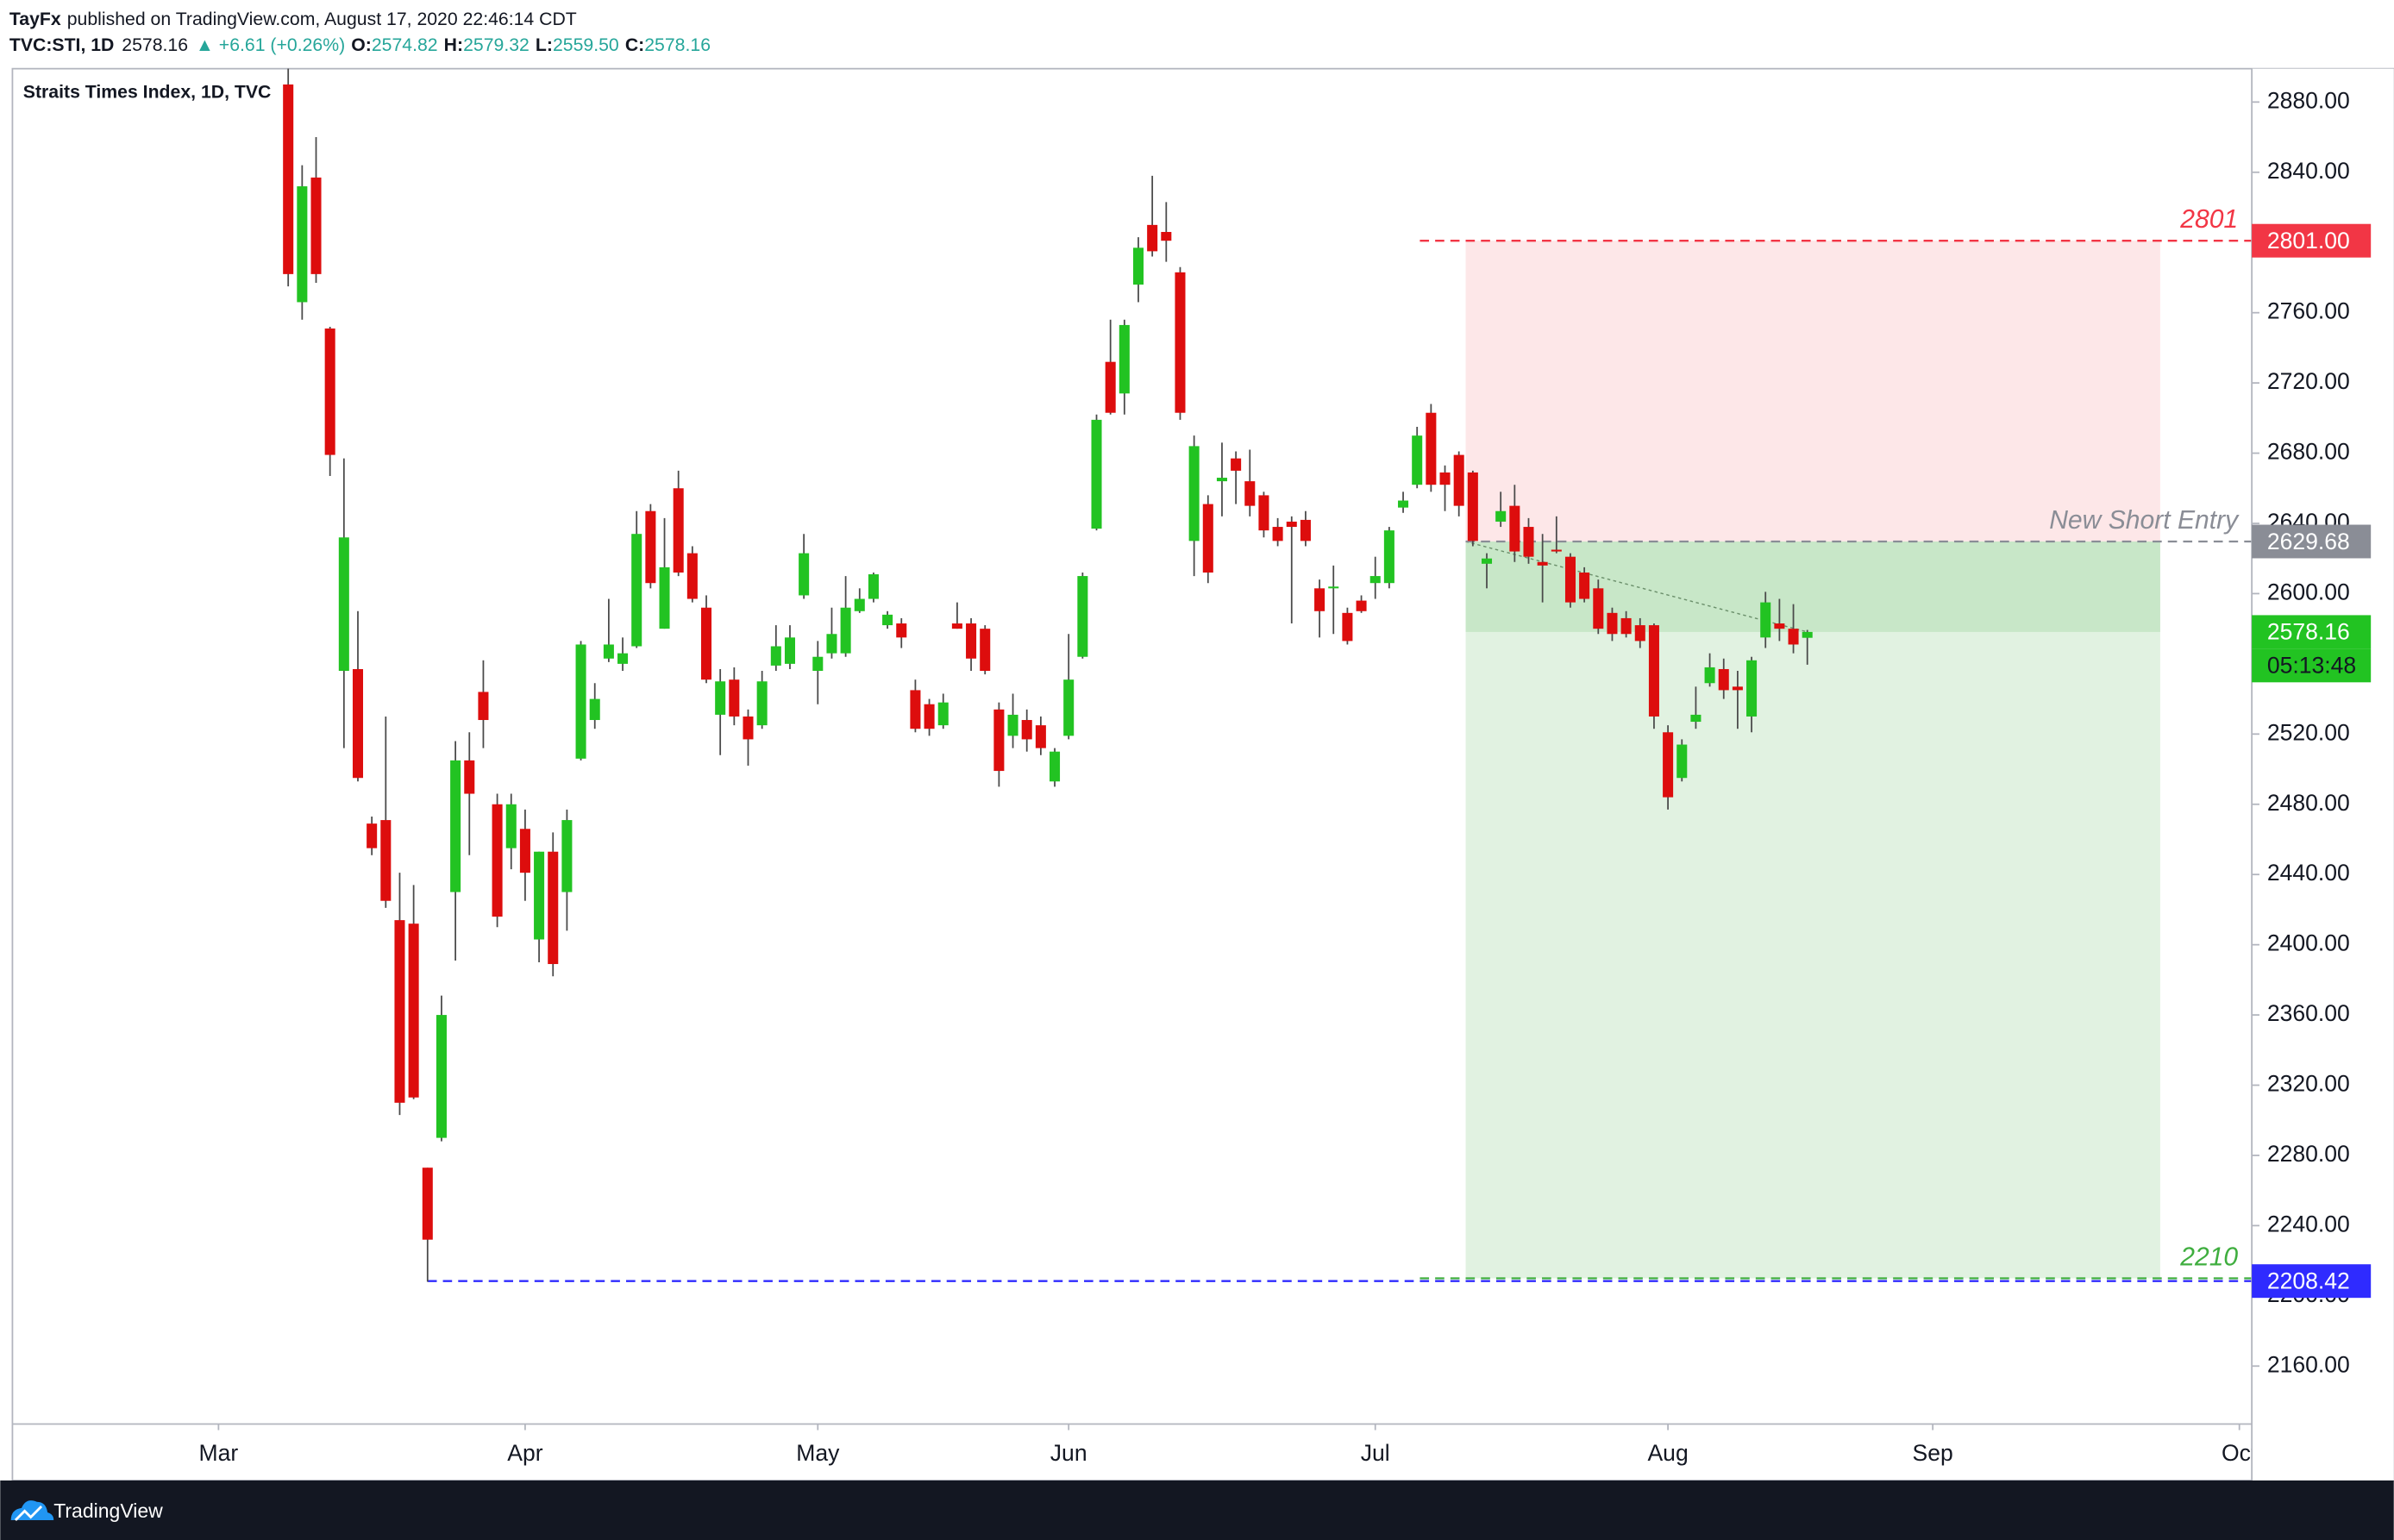 This screenshot has width=2394, height=1540. I want to click on level-price-label: 2208.42, so click(2308, 1281).